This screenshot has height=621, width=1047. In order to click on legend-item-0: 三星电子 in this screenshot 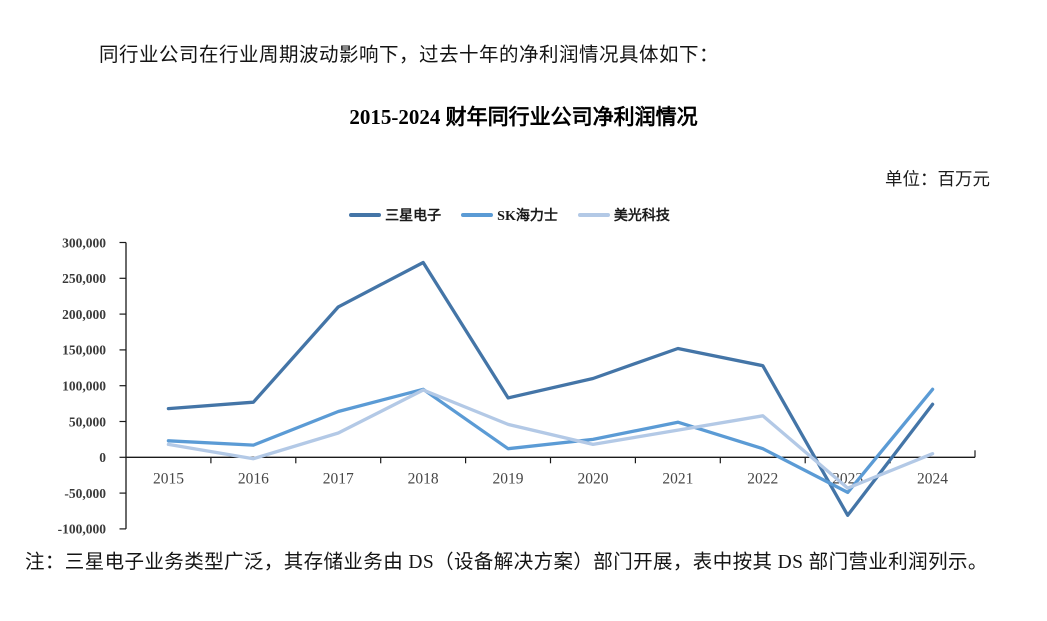, I will do `click(395, 215)`.